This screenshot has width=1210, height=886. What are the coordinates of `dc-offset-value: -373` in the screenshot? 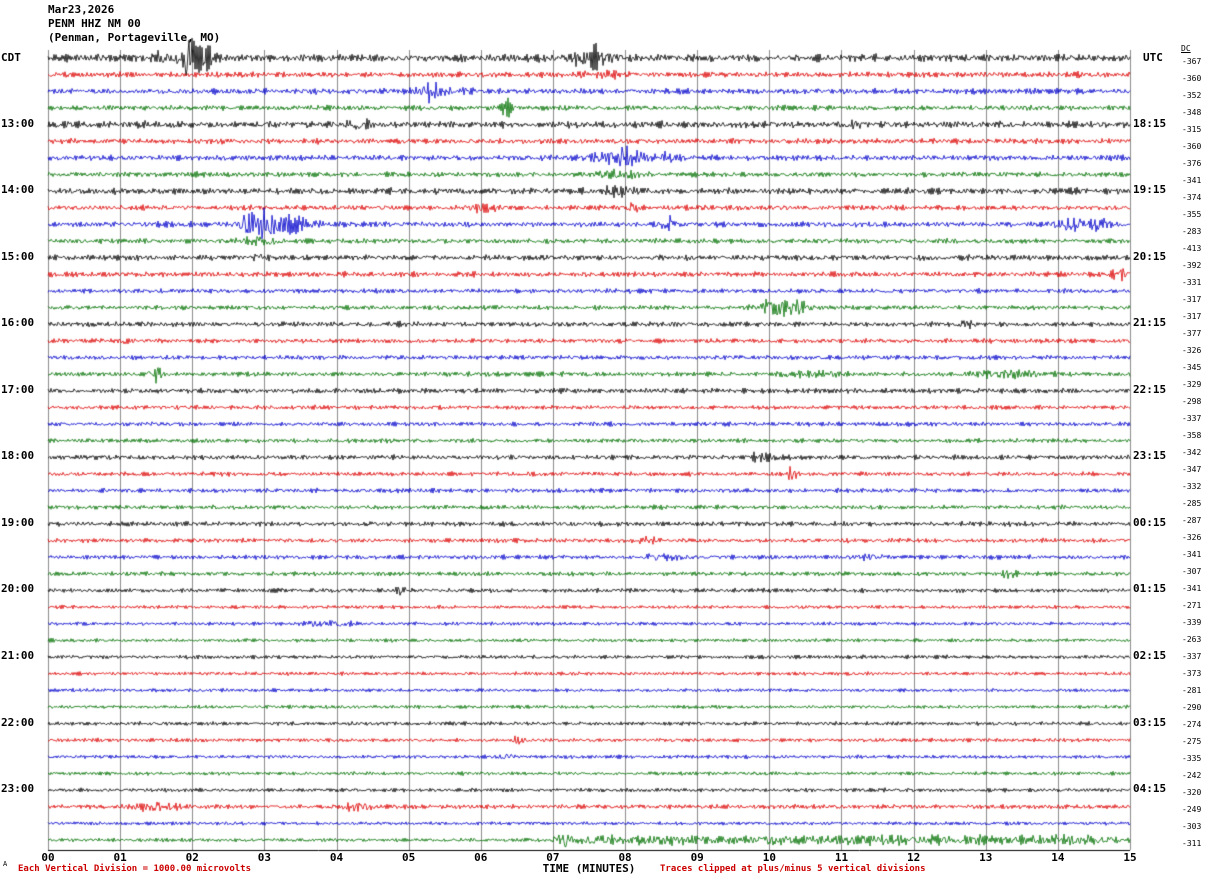 It's located at (1192, 673).